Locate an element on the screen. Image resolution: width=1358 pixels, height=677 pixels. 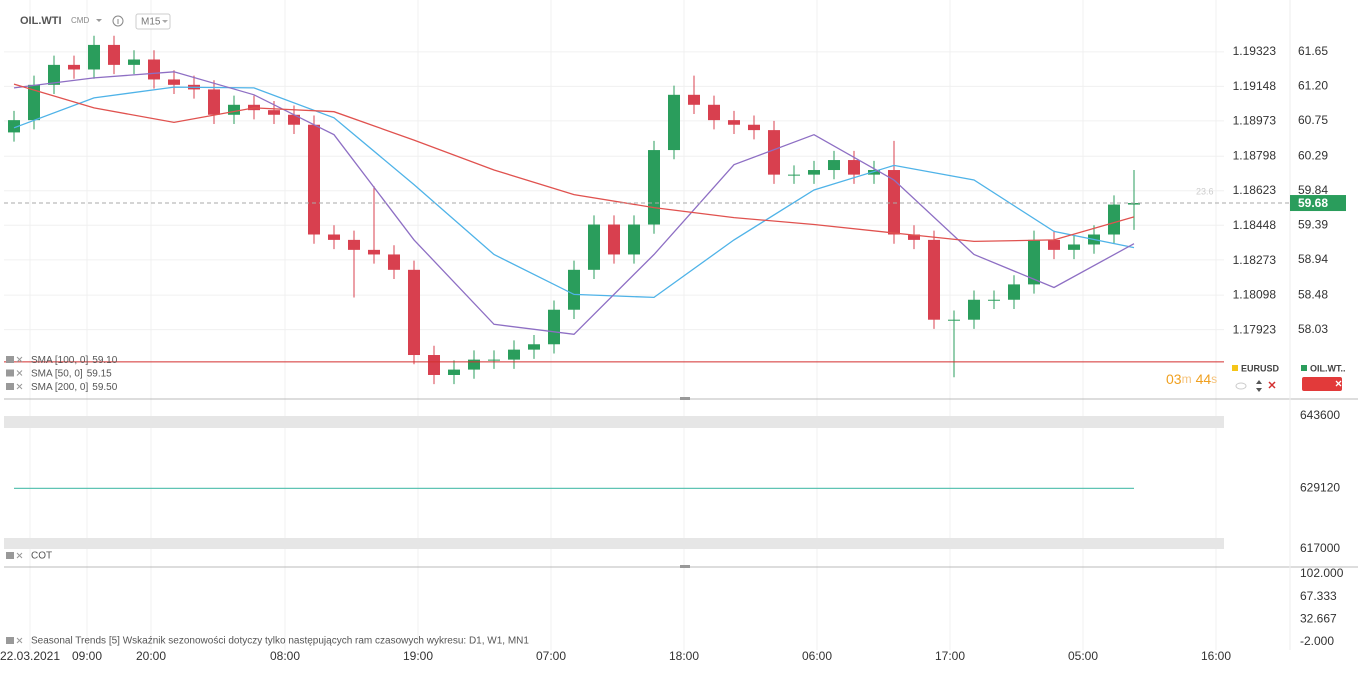
y-tick-label: 643600 is located at coordinates (1320, 415).